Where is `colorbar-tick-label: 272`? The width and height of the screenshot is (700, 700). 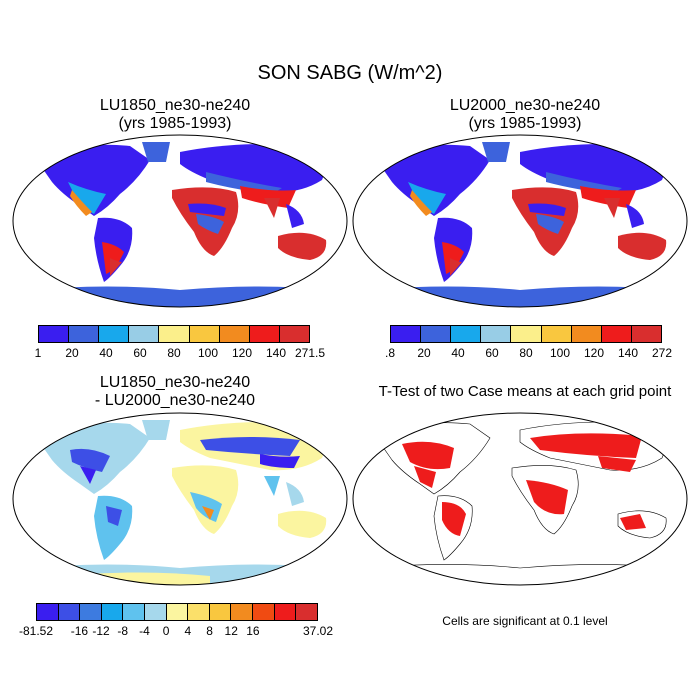
colorbar-tick-label: 272 is located at coordinates (662, 353).